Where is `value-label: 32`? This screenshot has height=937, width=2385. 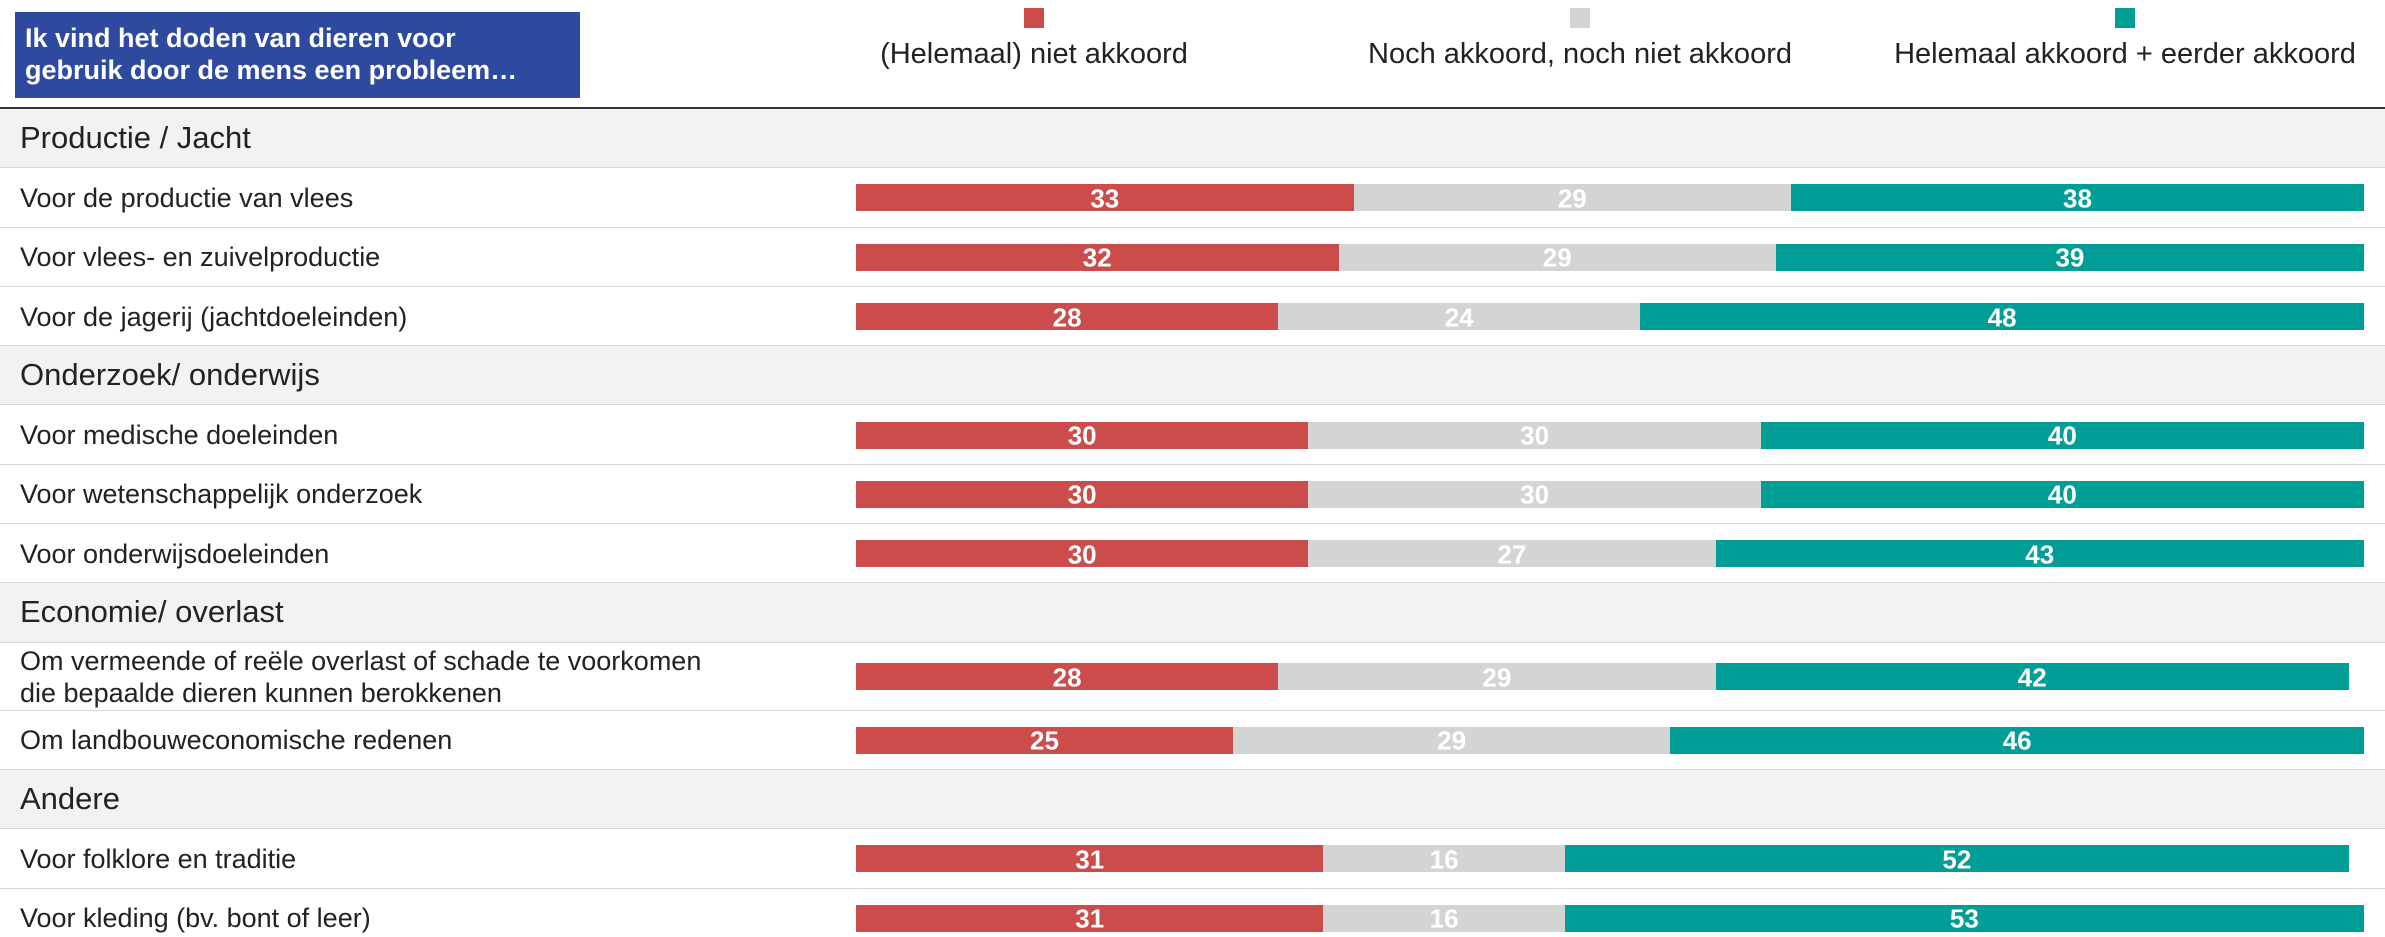 value-label: 32 is located at coordinates (1097, 257).